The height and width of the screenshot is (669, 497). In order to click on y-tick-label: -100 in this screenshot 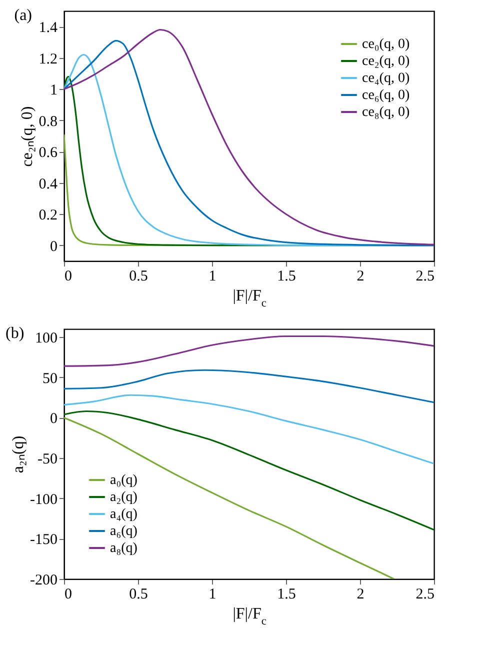, I will do `click(44, 500)`.